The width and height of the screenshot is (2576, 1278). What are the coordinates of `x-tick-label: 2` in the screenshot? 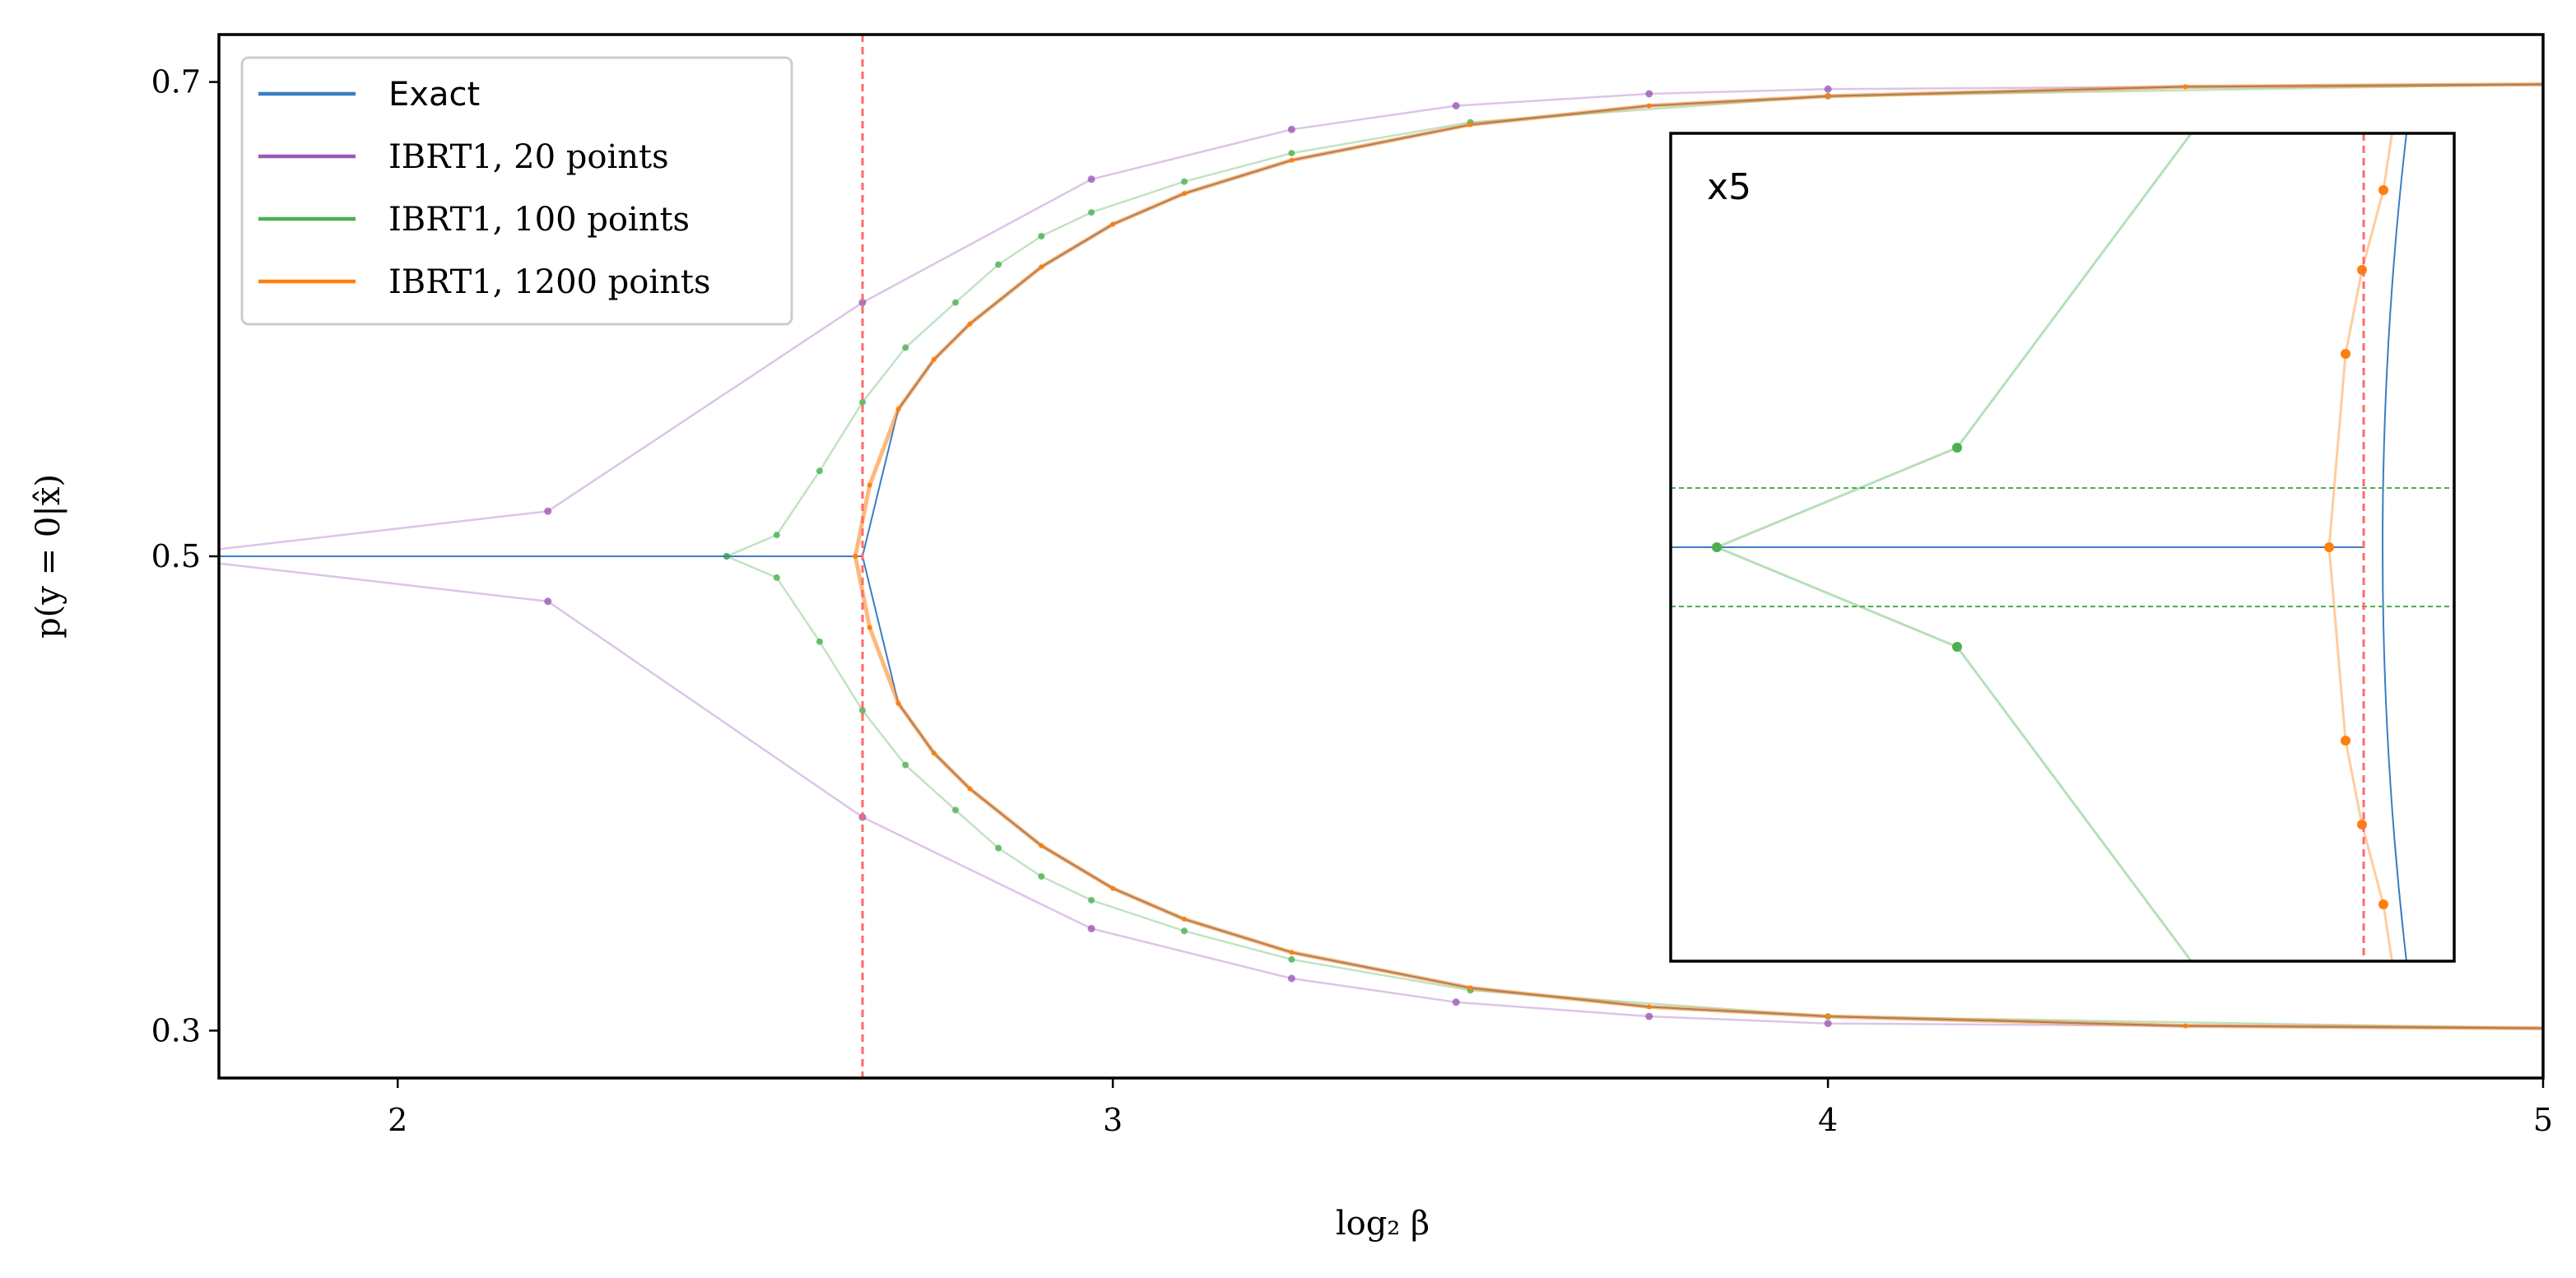 It's located at (397, 1120).